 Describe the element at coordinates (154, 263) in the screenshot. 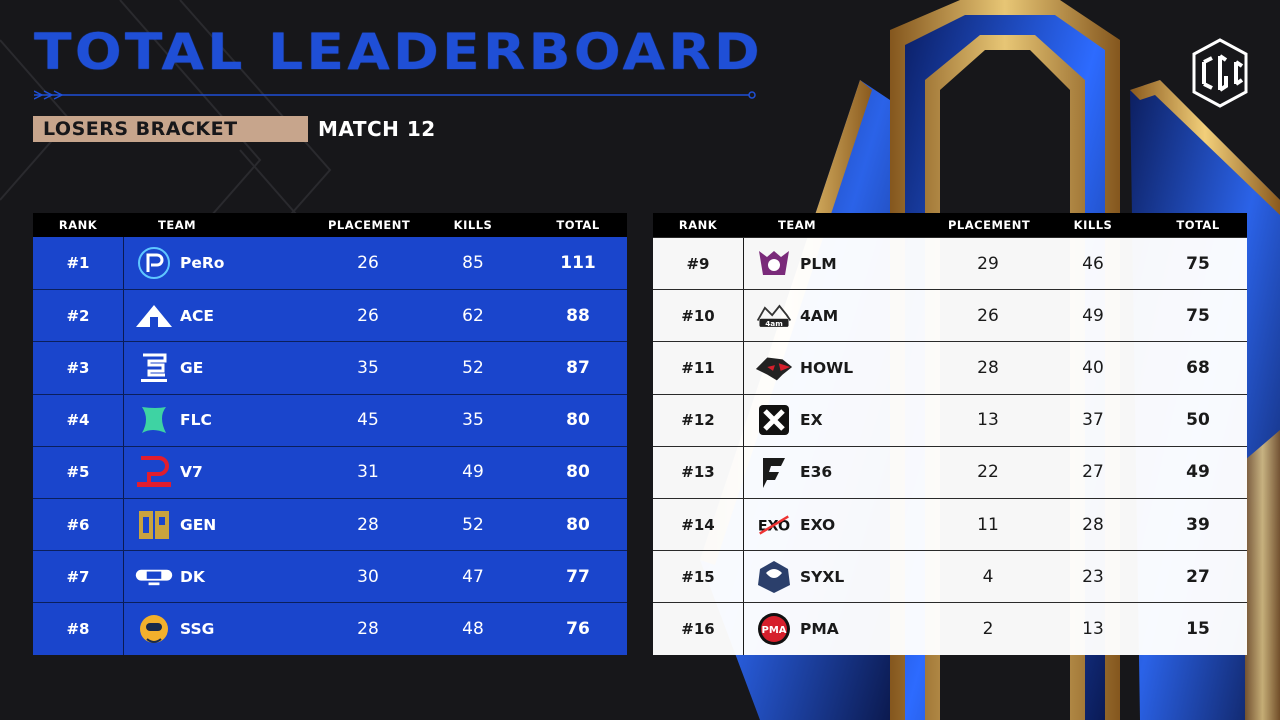

I see `pero-logo-icon` at that location.